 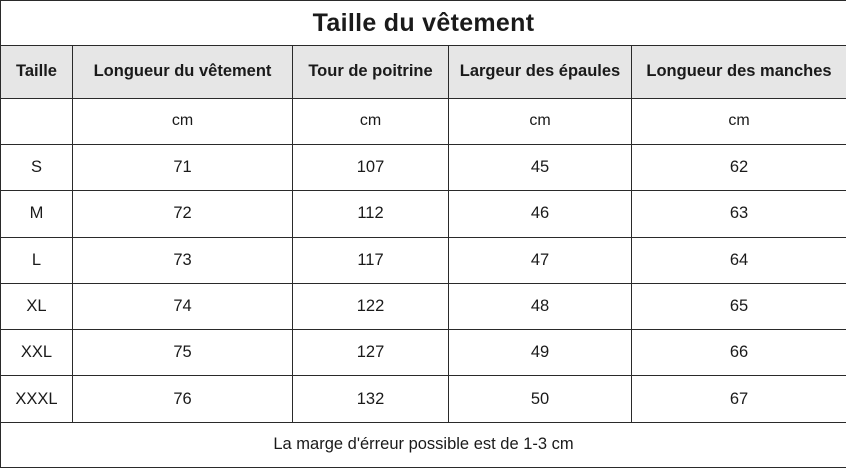 I want to click on chest-cell: 127, so click(x=370, y=353).